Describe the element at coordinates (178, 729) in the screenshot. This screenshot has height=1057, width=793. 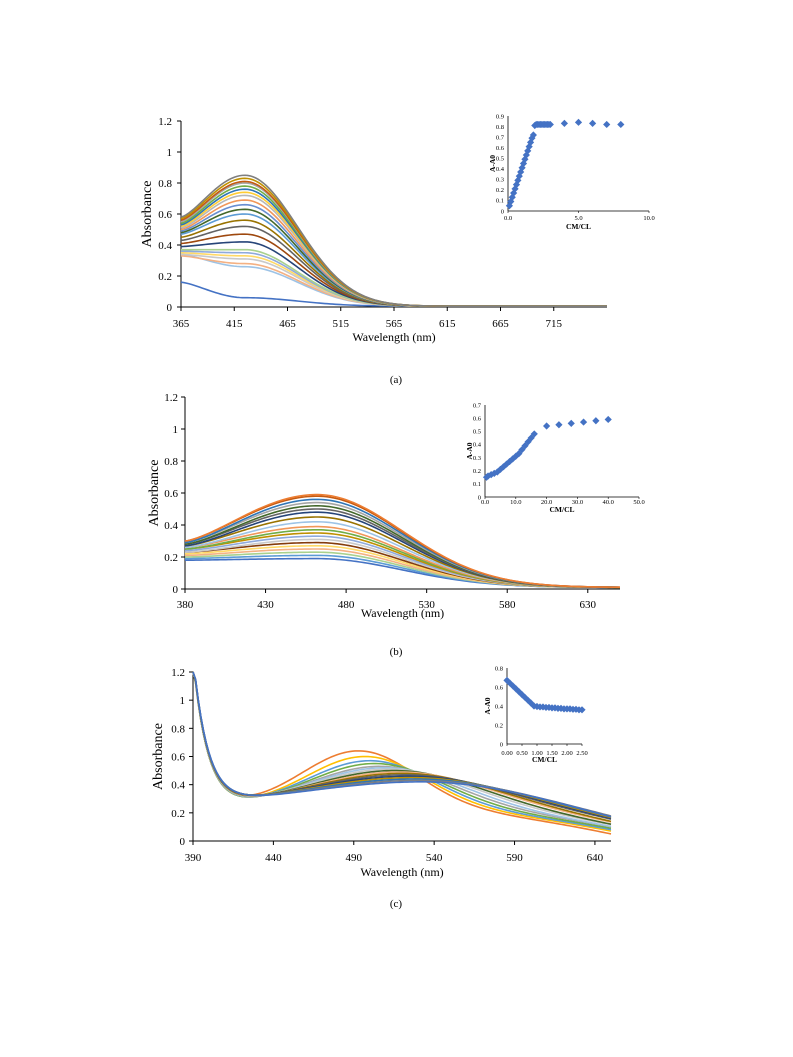
I see `y-tick-label: 0.8` at that location.